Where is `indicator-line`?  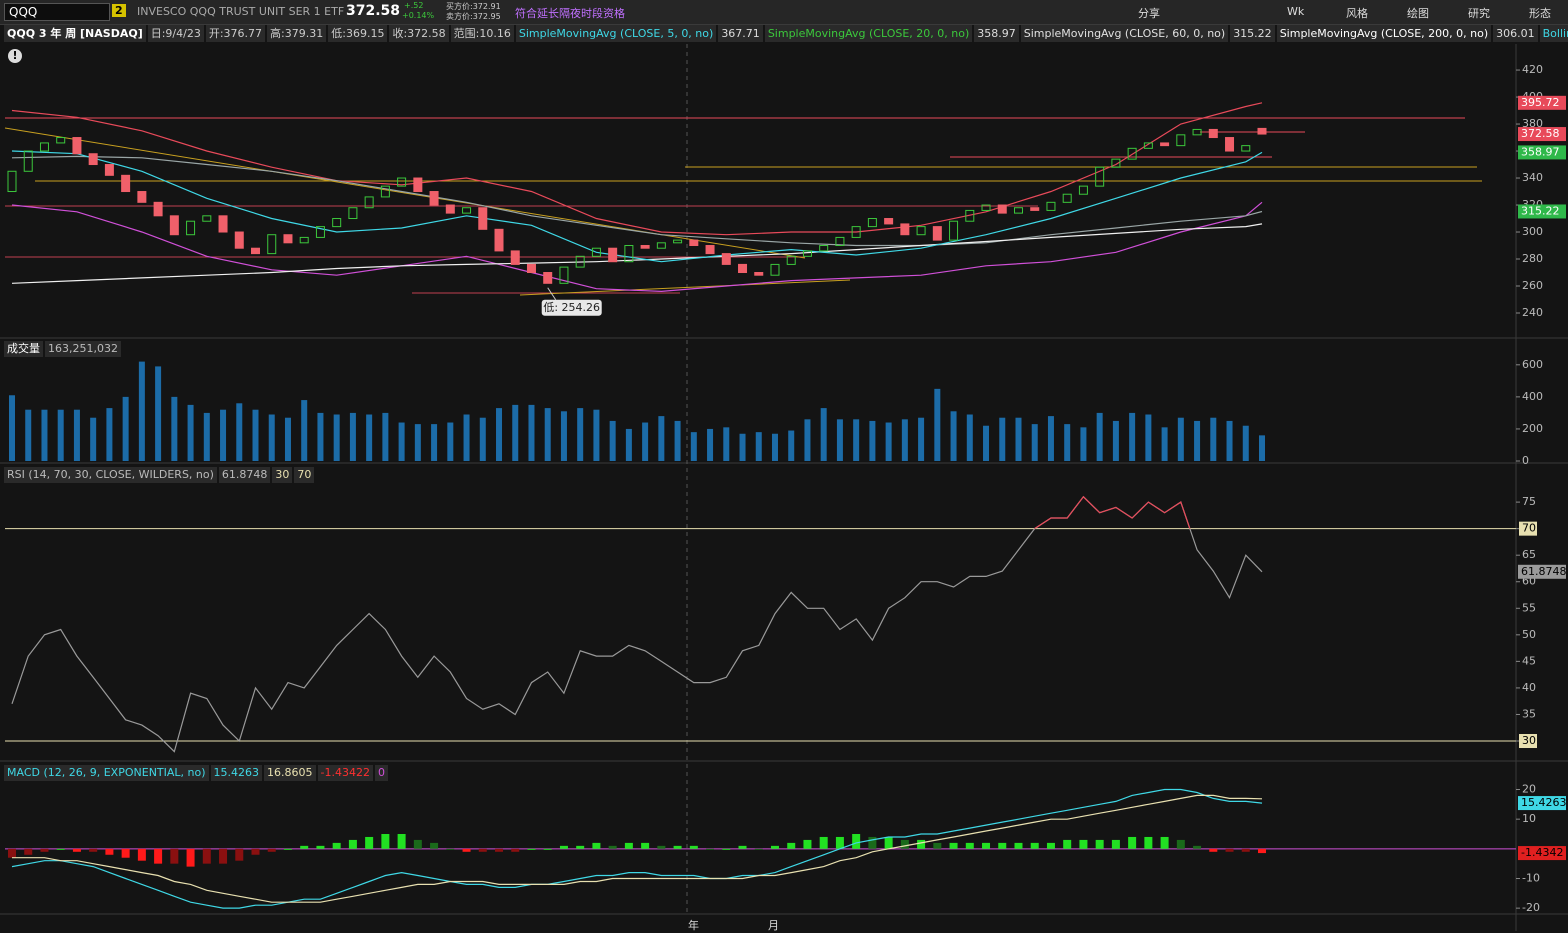 indicator-line is located at coordinates (637, 169).